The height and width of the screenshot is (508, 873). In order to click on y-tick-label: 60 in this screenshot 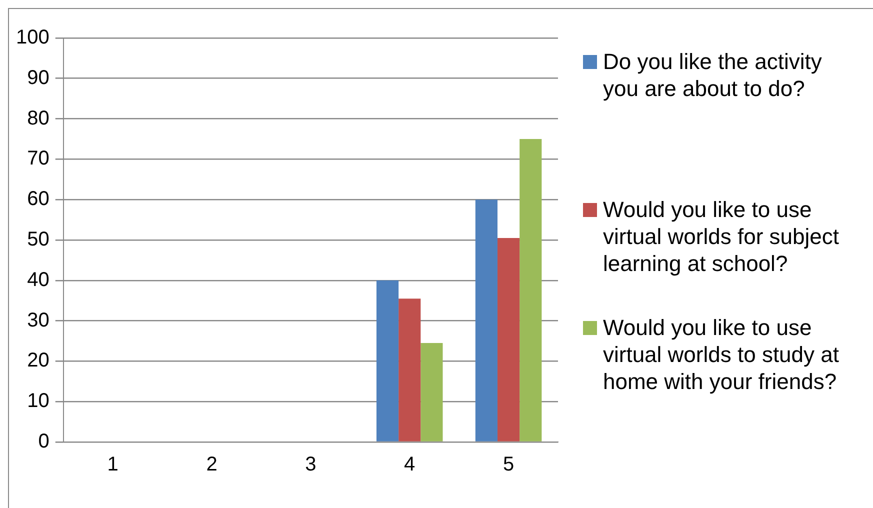, I will do `click(38, 199)`.